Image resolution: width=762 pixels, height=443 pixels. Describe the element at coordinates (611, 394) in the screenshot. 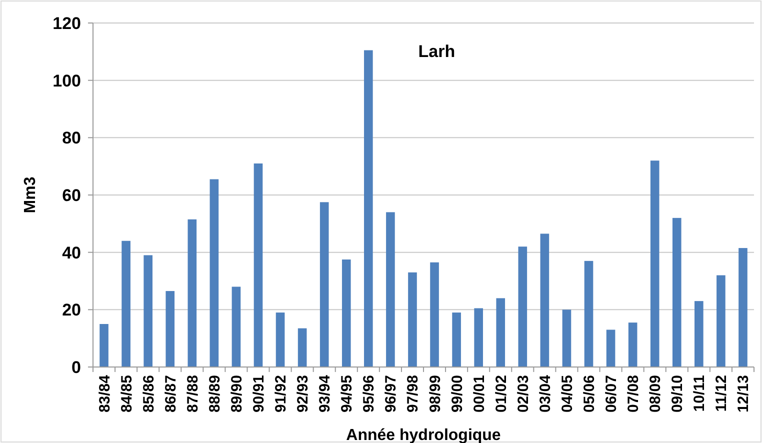

I see `x-tick-label: 06/07` at that location.